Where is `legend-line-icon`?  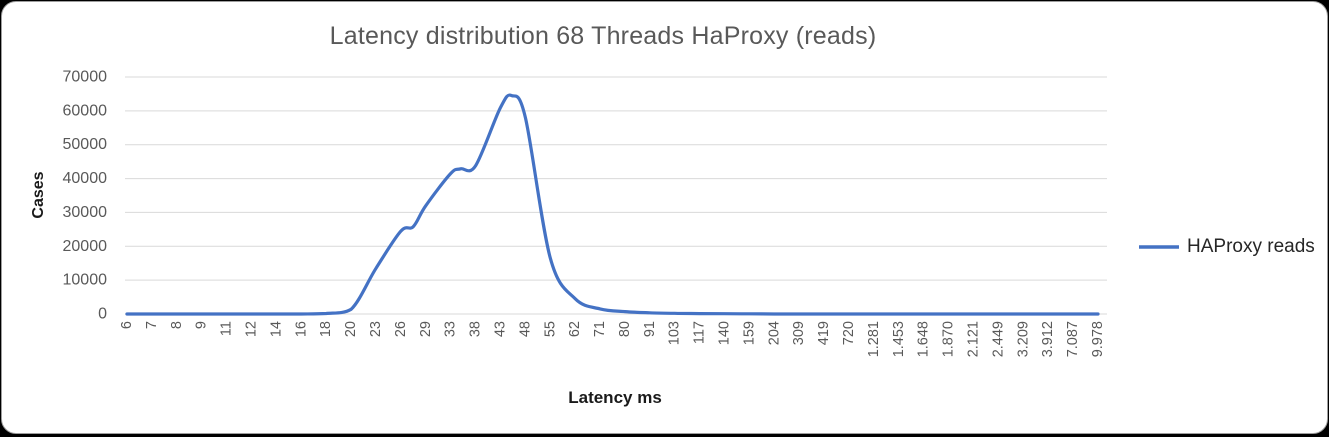 legend-line-icon is located at coordinates (1159, 247).